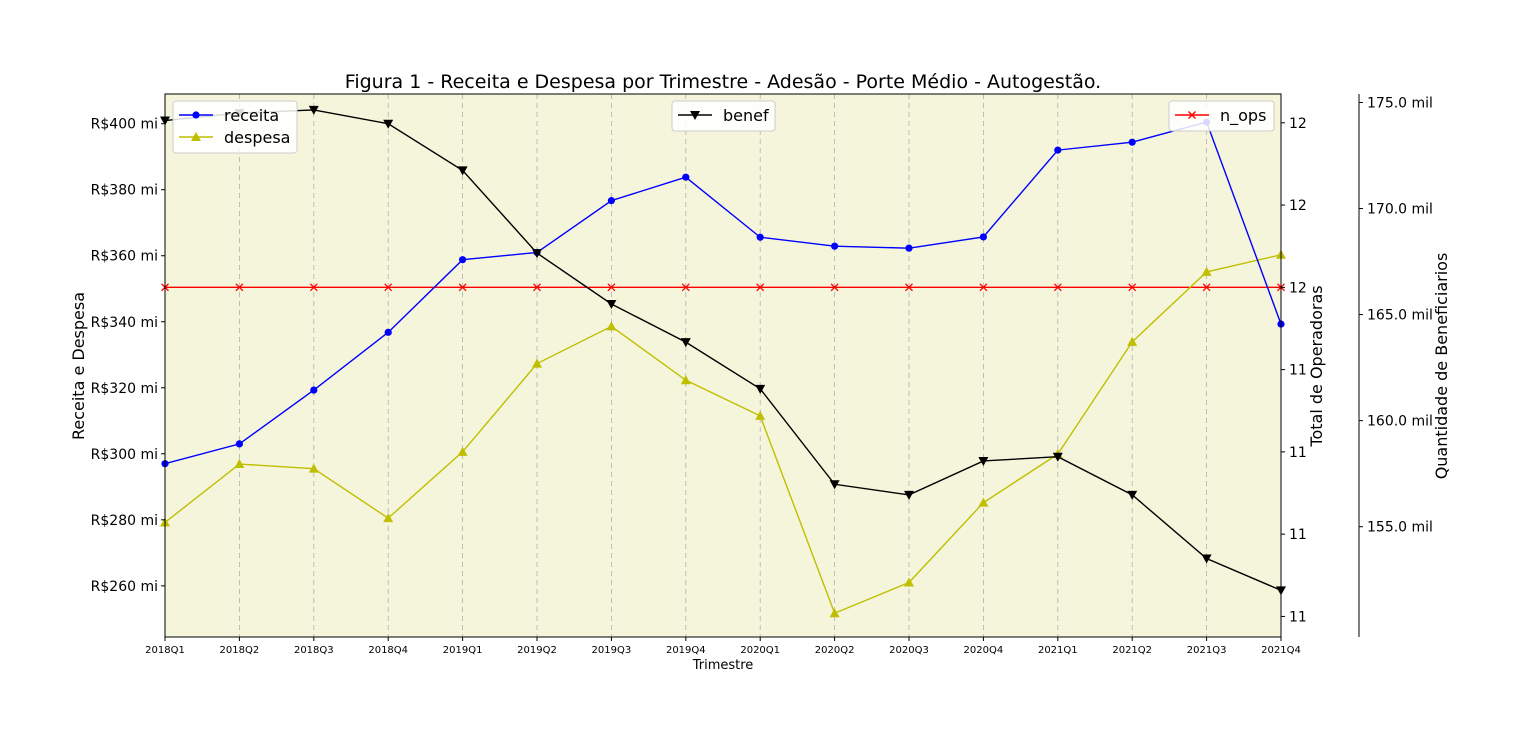  Describe the element at coordinates (1400, 422) in the screenshot. I see `benef-tick-label: 160.0 mil` at that location.